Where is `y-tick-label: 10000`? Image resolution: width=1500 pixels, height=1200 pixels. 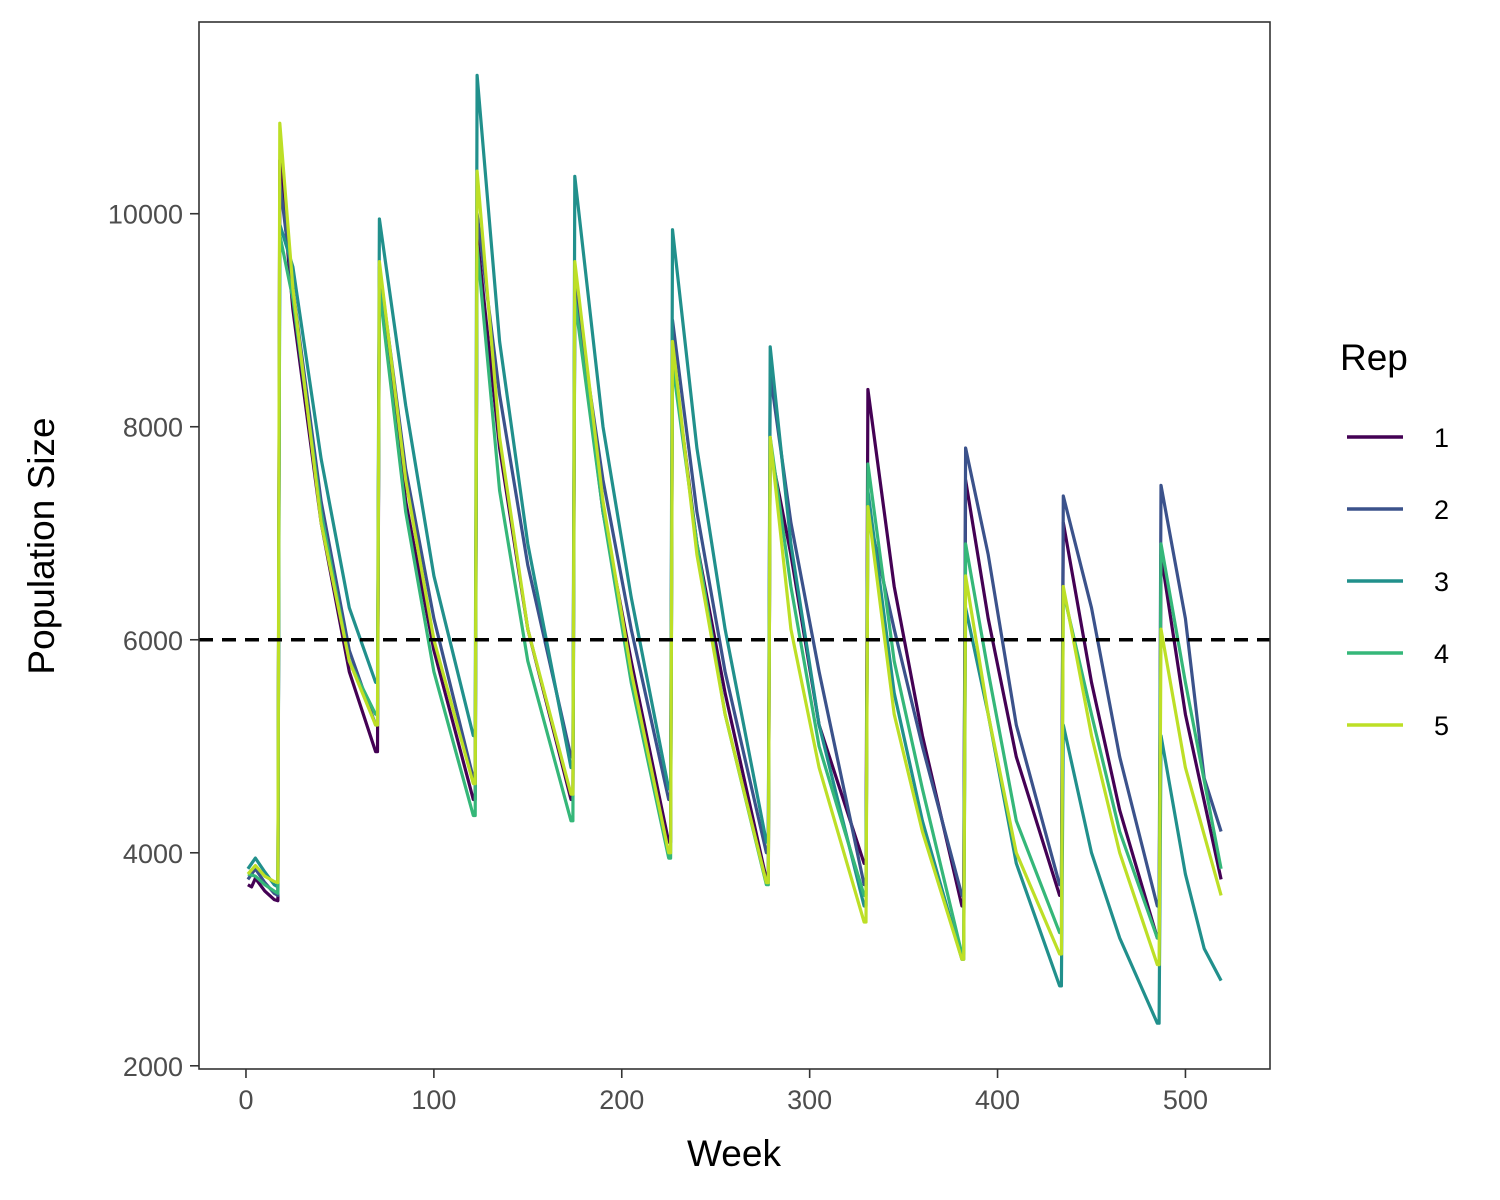
y-tick-label: 10000 is located at coordinates (145, 215).